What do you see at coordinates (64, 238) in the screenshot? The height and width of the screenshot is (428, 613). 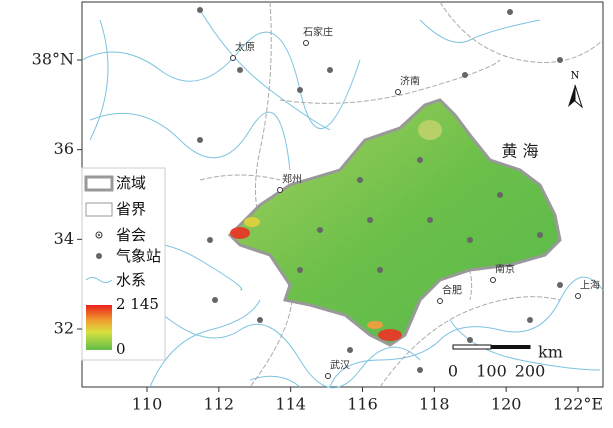 I see `y-tick-label: 34` at bounding box center [64, 238].